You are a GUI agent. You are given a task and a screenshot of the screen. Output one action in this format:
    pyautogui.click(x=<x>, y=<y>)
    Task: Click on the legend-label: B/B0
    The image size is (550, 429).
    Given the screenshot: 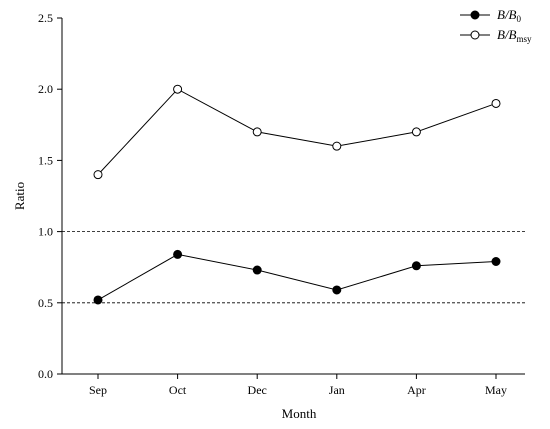 What is the action you would take?
    pyautogui.click(x=509, y=15)
    